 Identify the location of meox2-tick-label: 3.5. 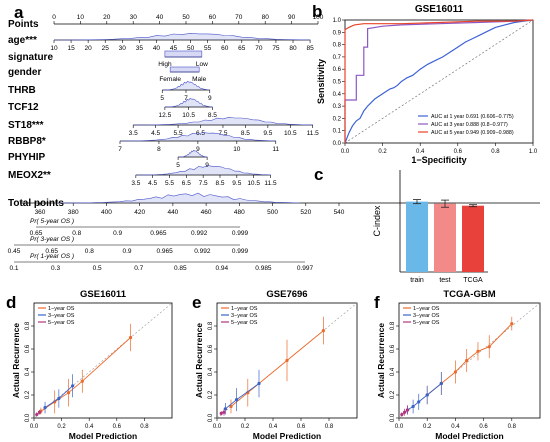
(135, 183).